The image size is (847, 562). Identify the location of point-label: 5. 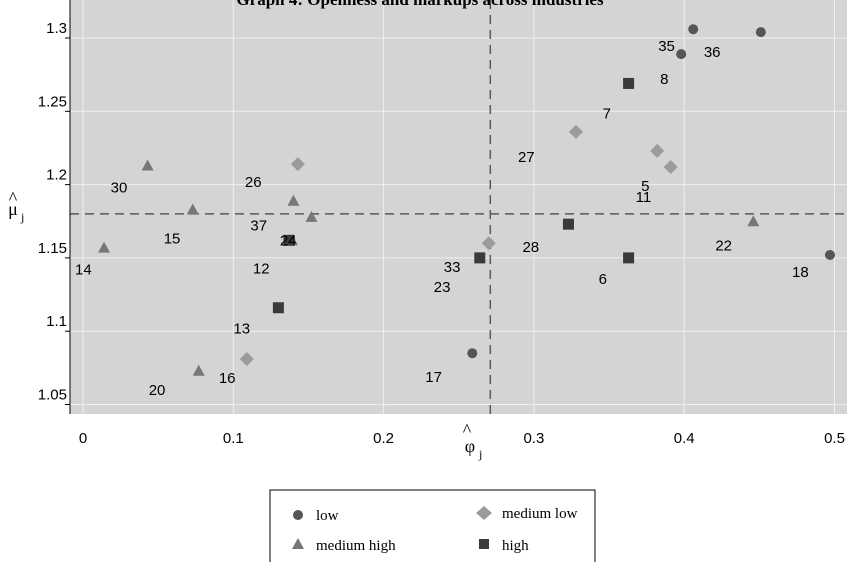
(645, 186).